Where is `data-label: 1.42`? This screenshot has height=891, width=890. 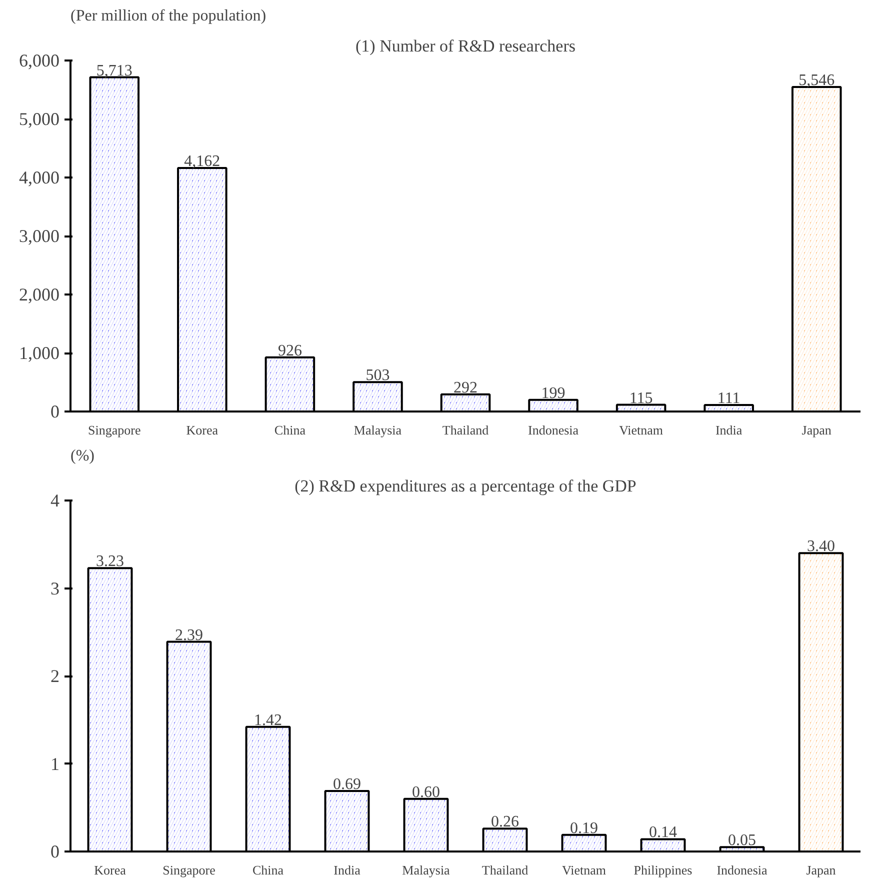
data-label: 1.42 is located at coordinates (268, 720).